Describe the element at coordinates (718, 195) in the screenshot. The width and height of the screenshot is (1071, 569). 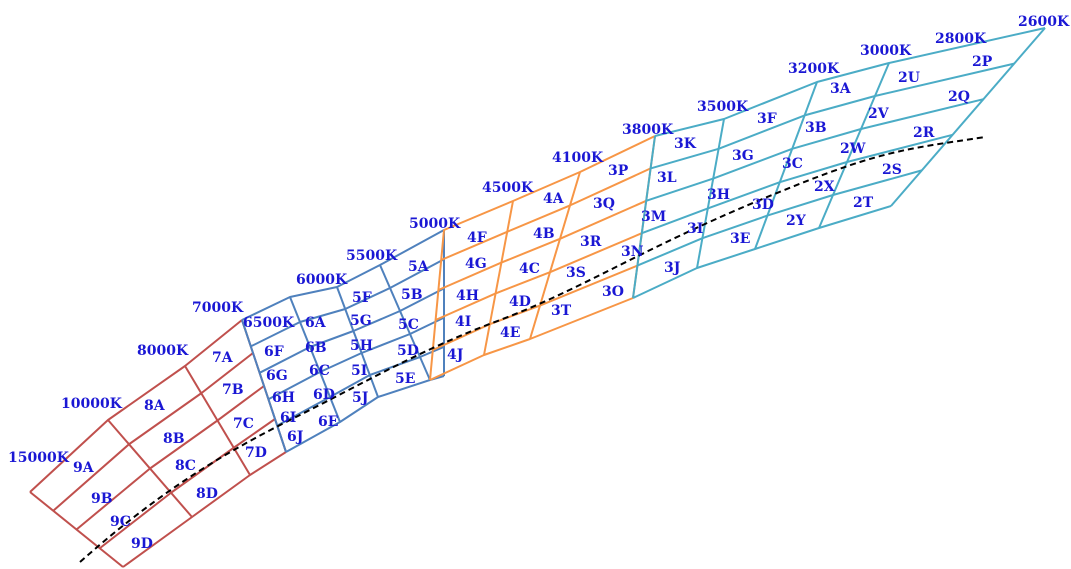
I see `bin-label-3h: 3H` at that location.